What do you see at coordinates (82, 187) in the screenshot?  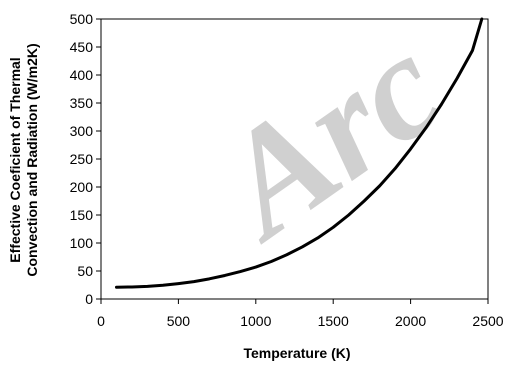 I see `y-tick-label-200: 200` at bounding box center [82, 187].